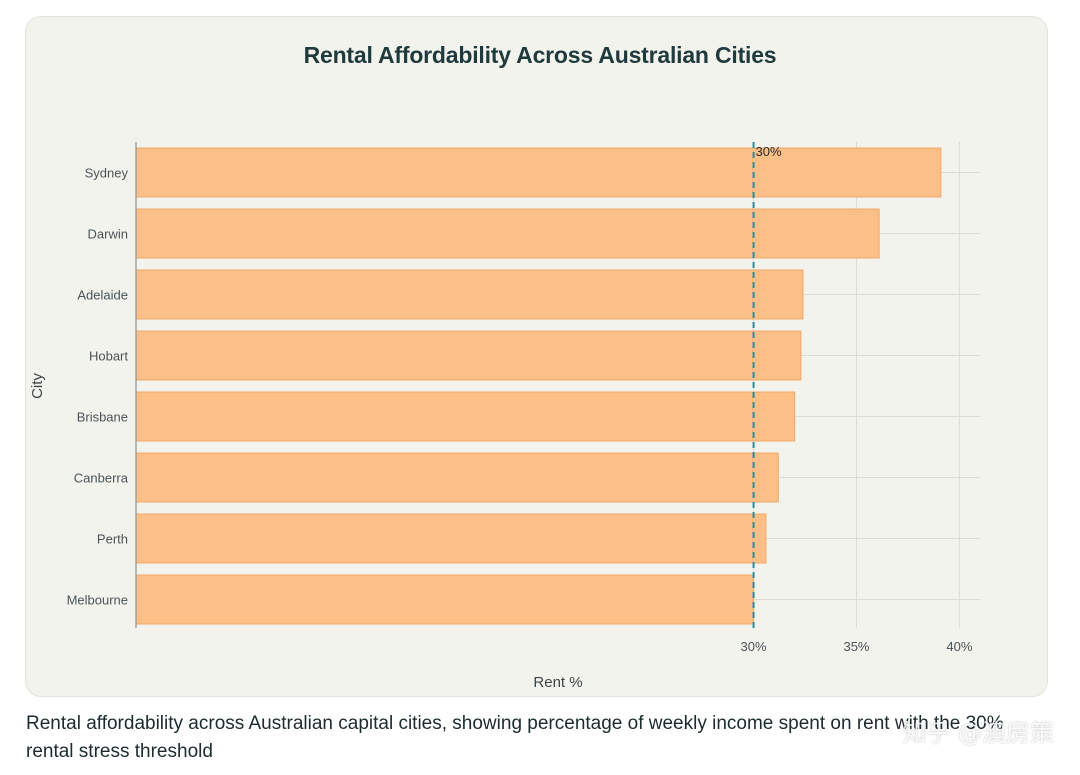 The image size is (1080, 775). Describe the element at coordinates (468, 355) in the screenshot. I see `bar-hobart` at that location.